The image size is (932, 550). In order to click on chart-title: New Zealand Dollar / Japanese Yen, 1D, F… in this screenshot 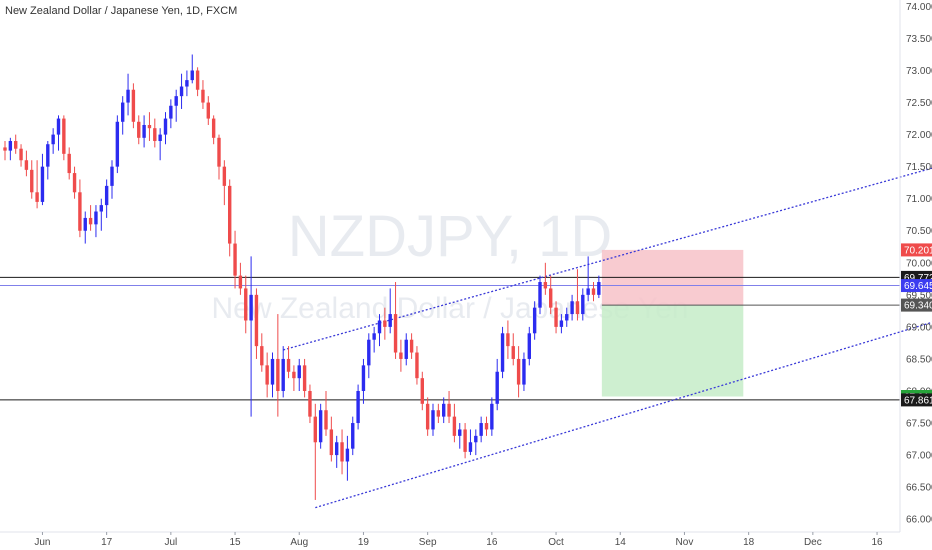, I will do `click(121, 11)`.